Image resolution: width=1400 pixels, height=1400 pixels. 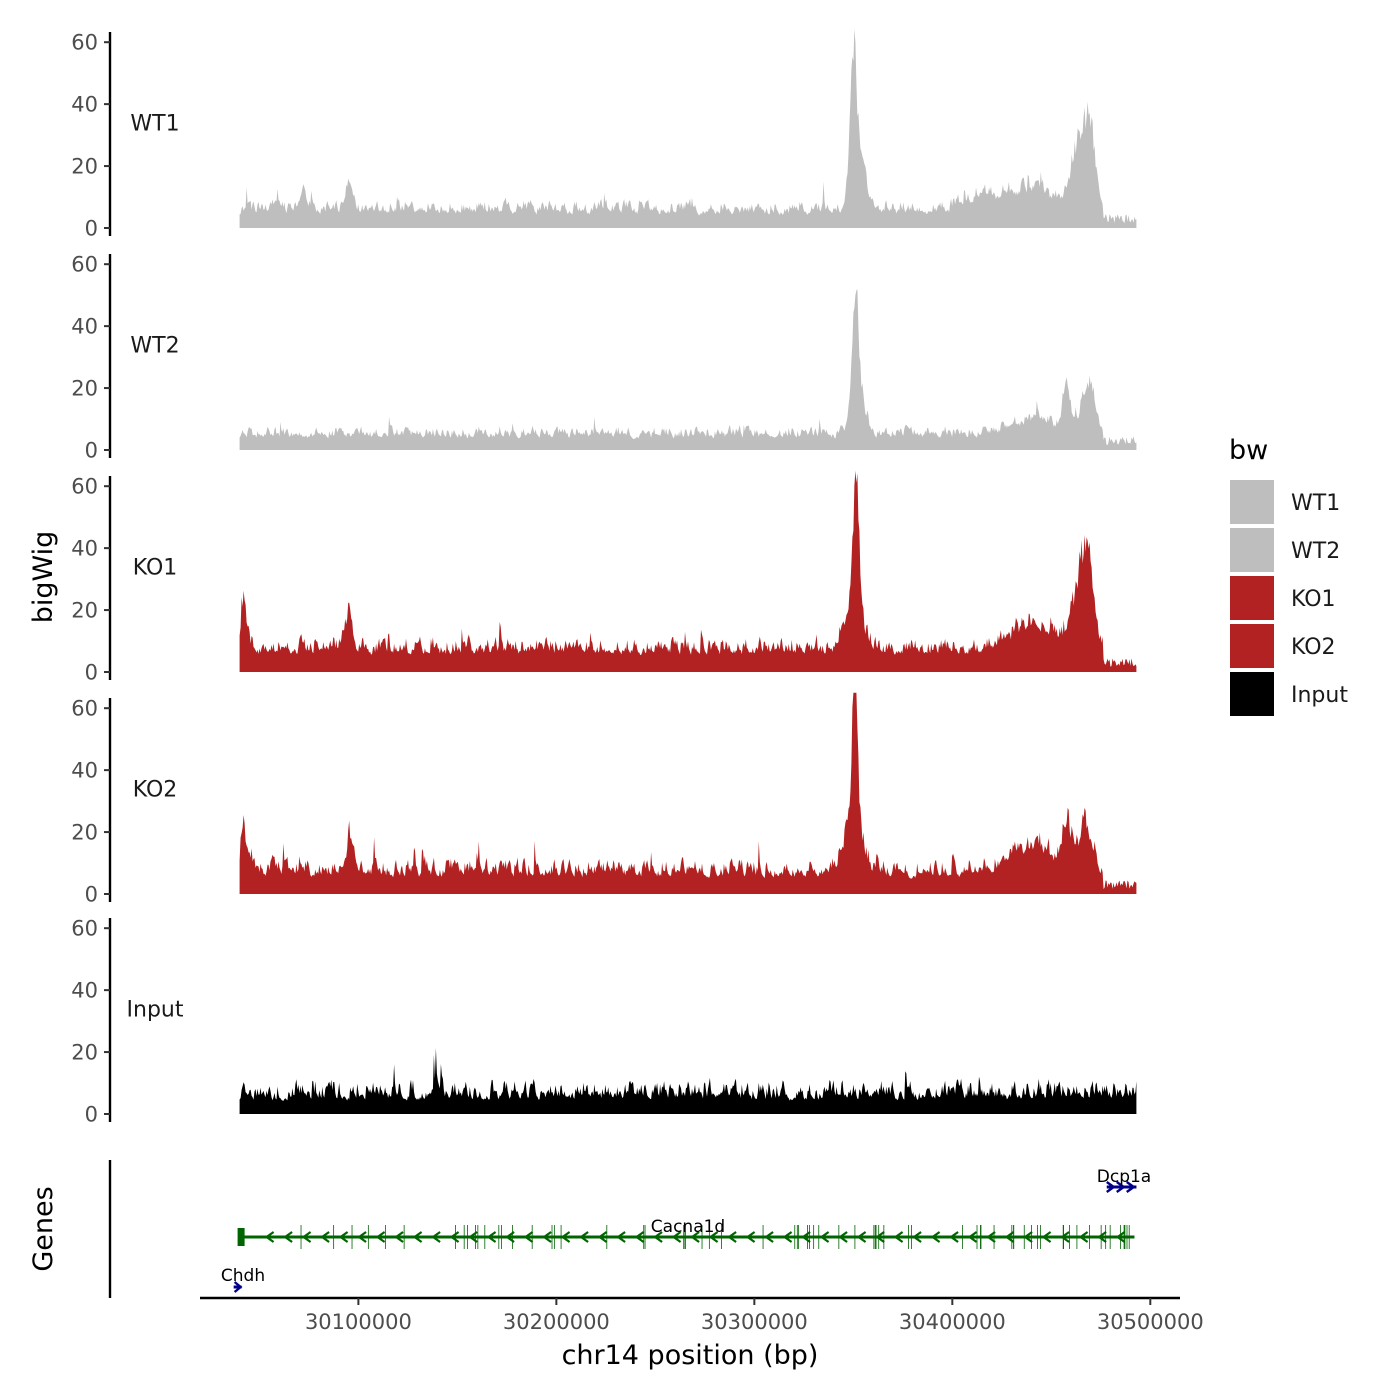 I want to click on x-axis-title: chr14 position (bp), so click(x=690, y=1355).